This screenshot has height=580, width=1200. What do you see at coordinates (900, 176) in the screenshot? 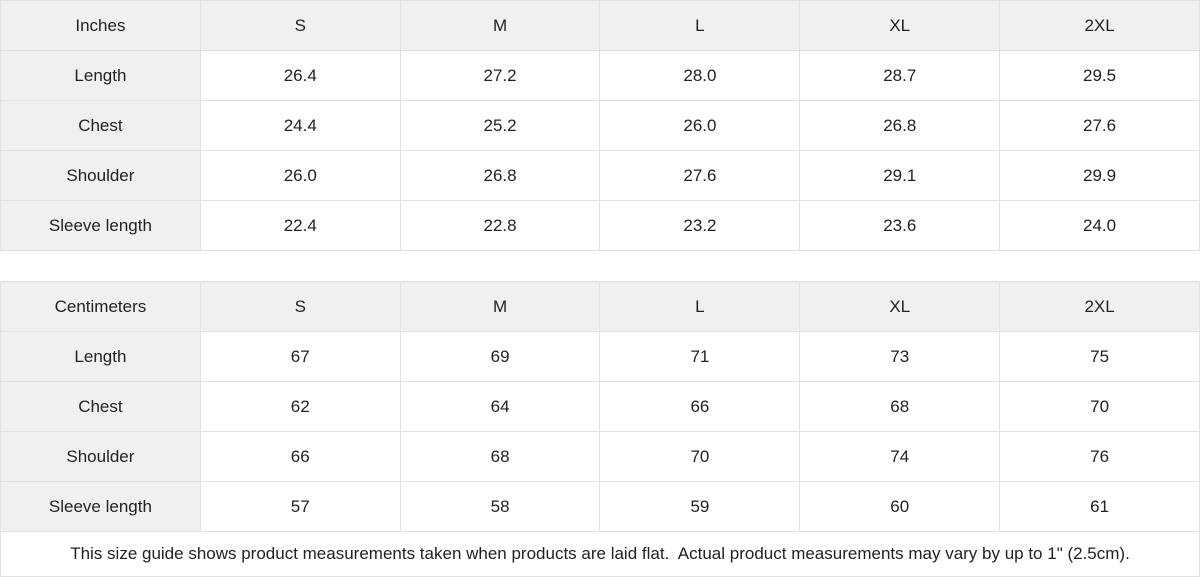
I see `value-cell: 29.1` at bounding box center [900, 176].